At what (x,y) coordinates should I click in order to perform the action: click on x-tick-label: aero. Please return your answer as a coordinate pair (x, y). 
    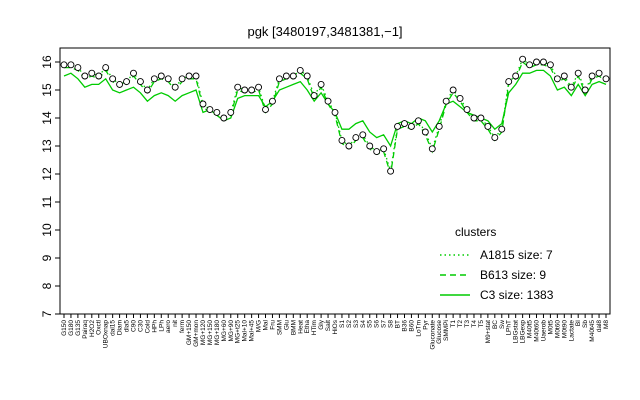
    Looking at the image, I should click on (168, 326).